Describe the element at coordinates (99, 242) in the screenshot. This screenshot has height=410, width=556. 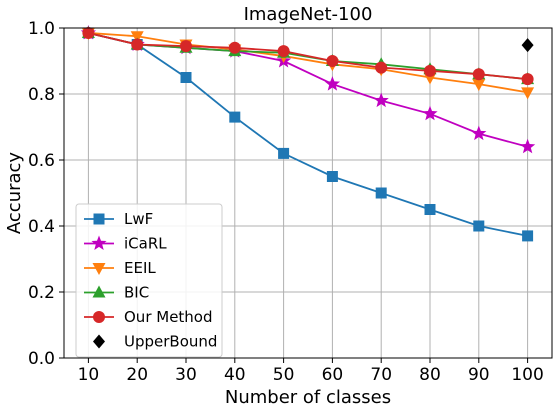
I see `legend-marker-icarl` at that location.